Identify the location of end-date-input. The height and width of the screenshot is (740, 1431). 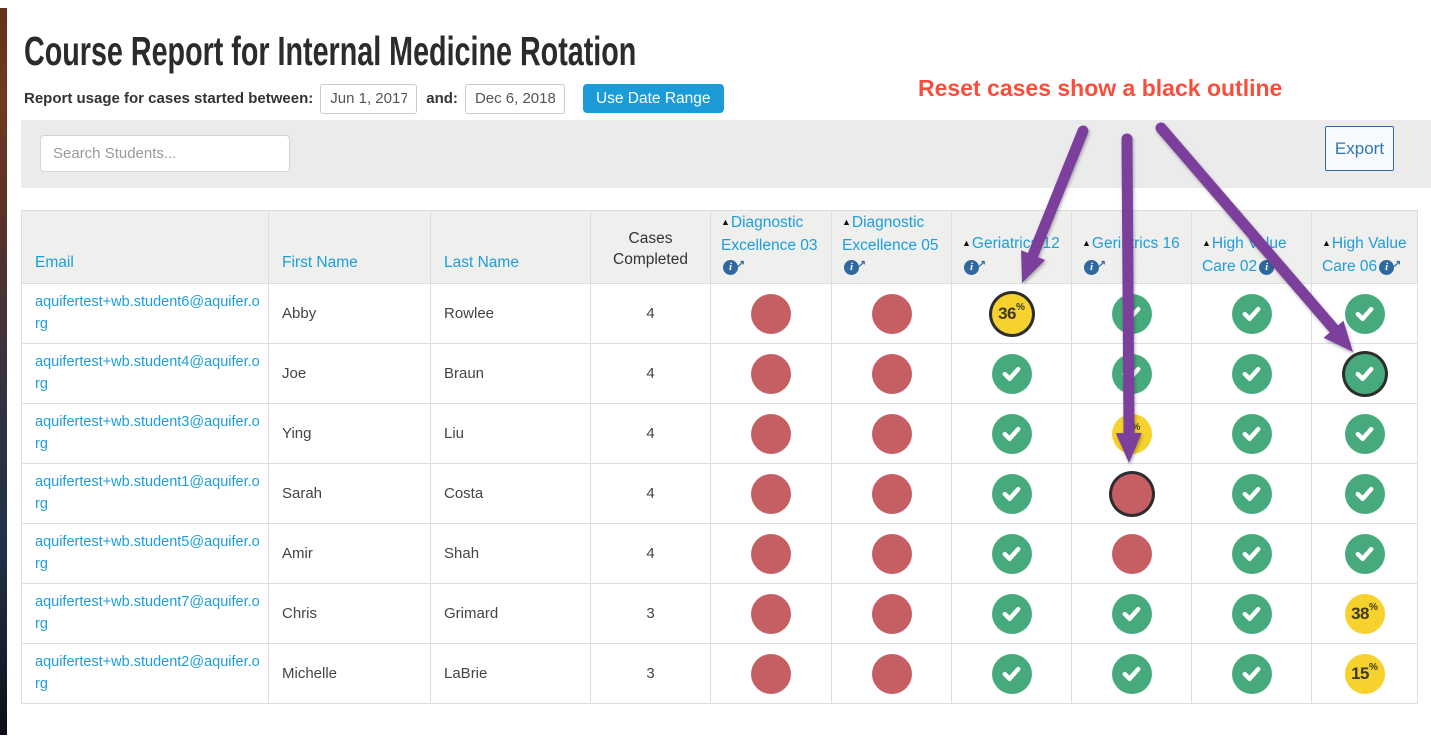
(514, 98).